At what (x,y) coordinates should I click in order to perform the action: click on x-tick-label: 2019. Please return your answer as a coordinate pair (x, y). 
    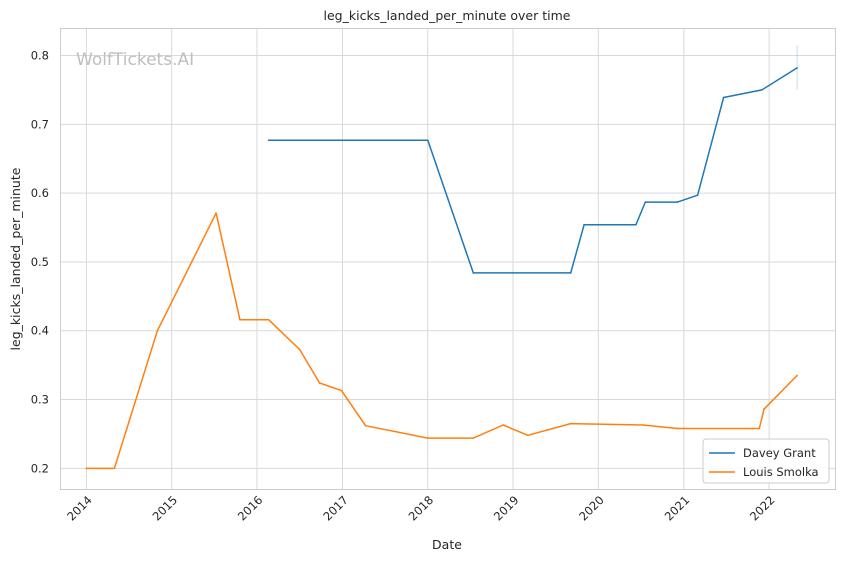
    Looking at the image, I should click on (506, 508).